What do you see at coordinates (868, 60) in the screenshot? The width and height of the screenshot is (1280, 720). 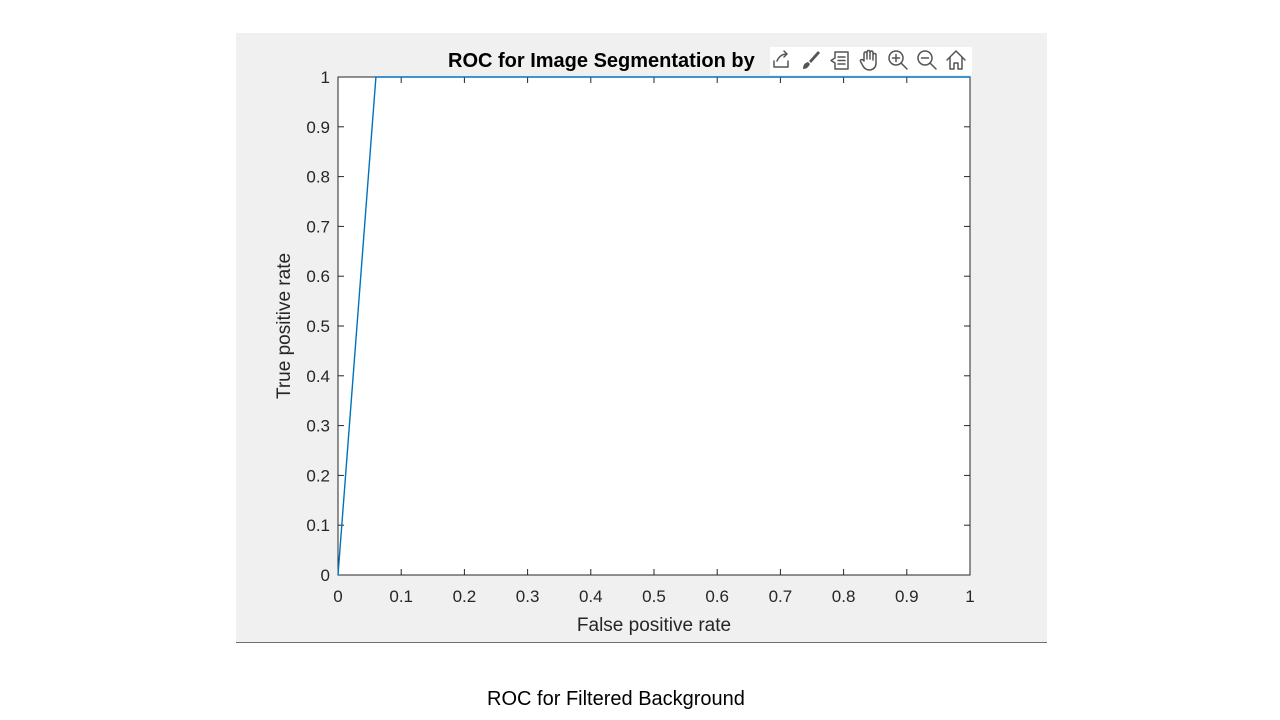 I see `pan-icon` at bounding box center [868, 60].